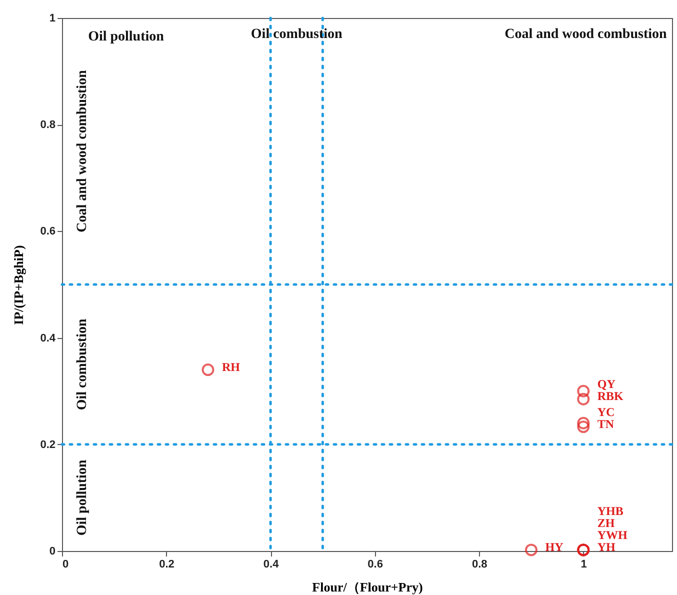 The image size is (677, 595). What do you see at coordinates (606, 547) in the screenshot?
I see `annotation: YH` at bounding box center [606, 547].